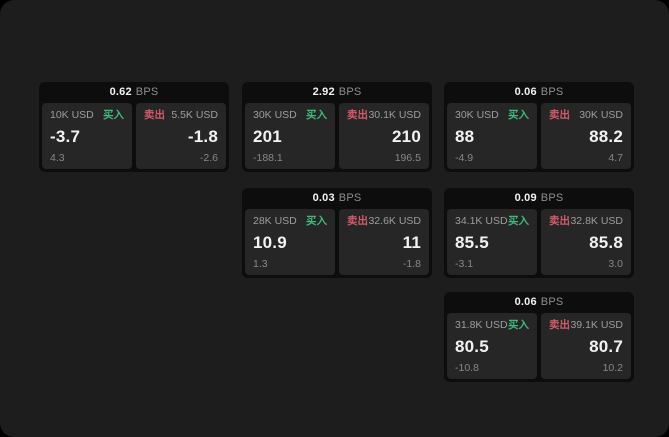 This screenshot has height=437, width=669. I want to click on buy-price: -3.7, so click(65, 136).